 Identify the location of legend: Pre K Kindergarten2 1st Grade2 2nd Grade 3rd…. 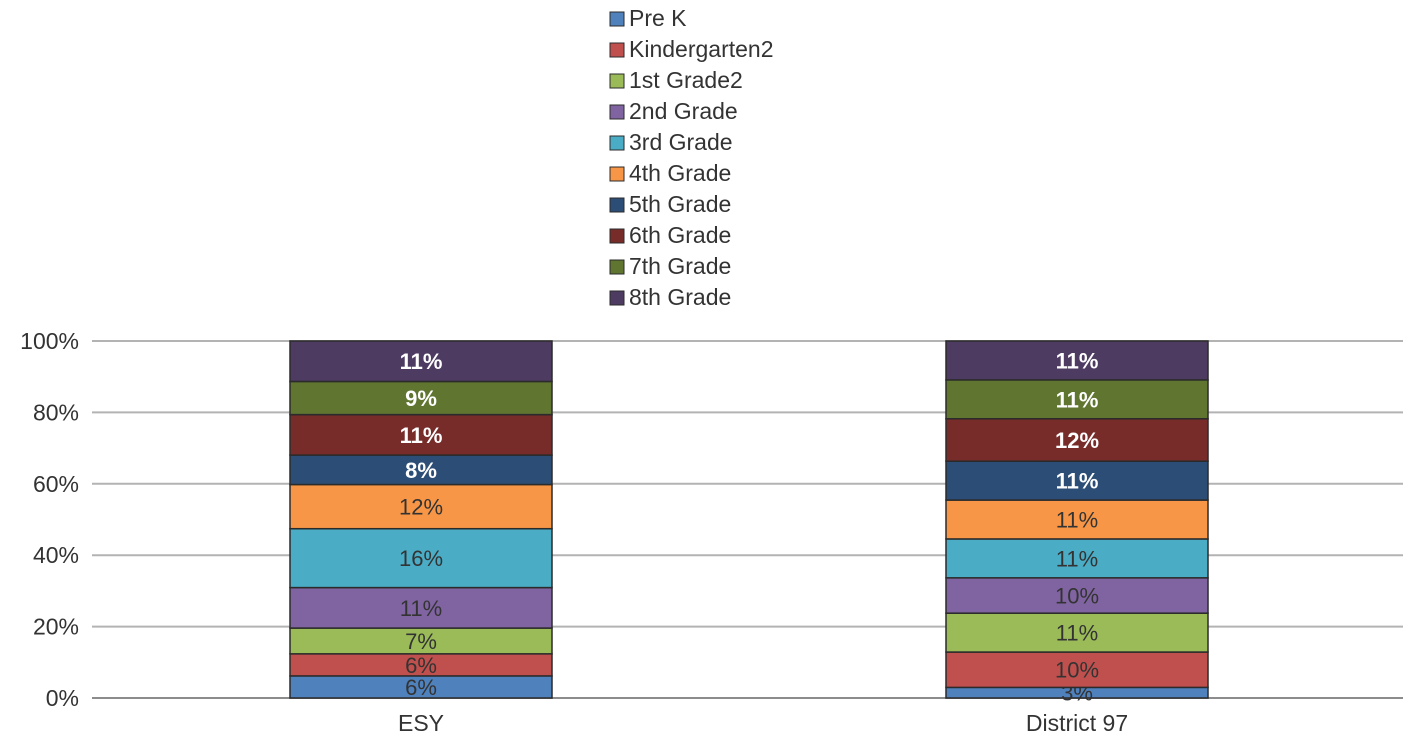
(691, 157).